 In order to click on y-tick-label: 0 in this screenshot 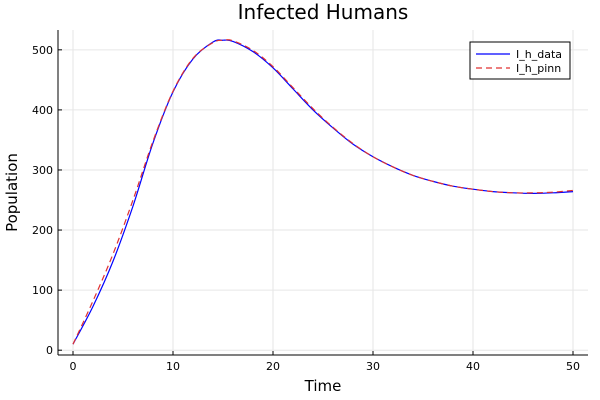, I will do `click(49, 350)`.